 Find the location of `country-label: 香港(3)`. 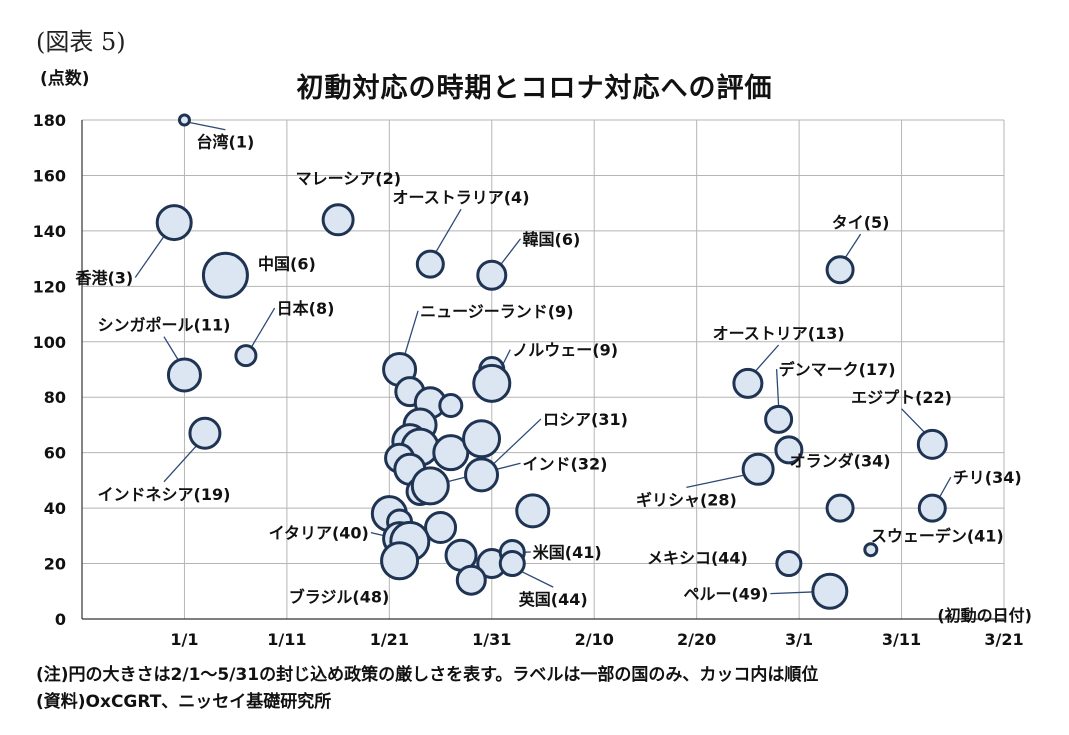

country-label: 香港(3) is located at coordinates (103, 278).